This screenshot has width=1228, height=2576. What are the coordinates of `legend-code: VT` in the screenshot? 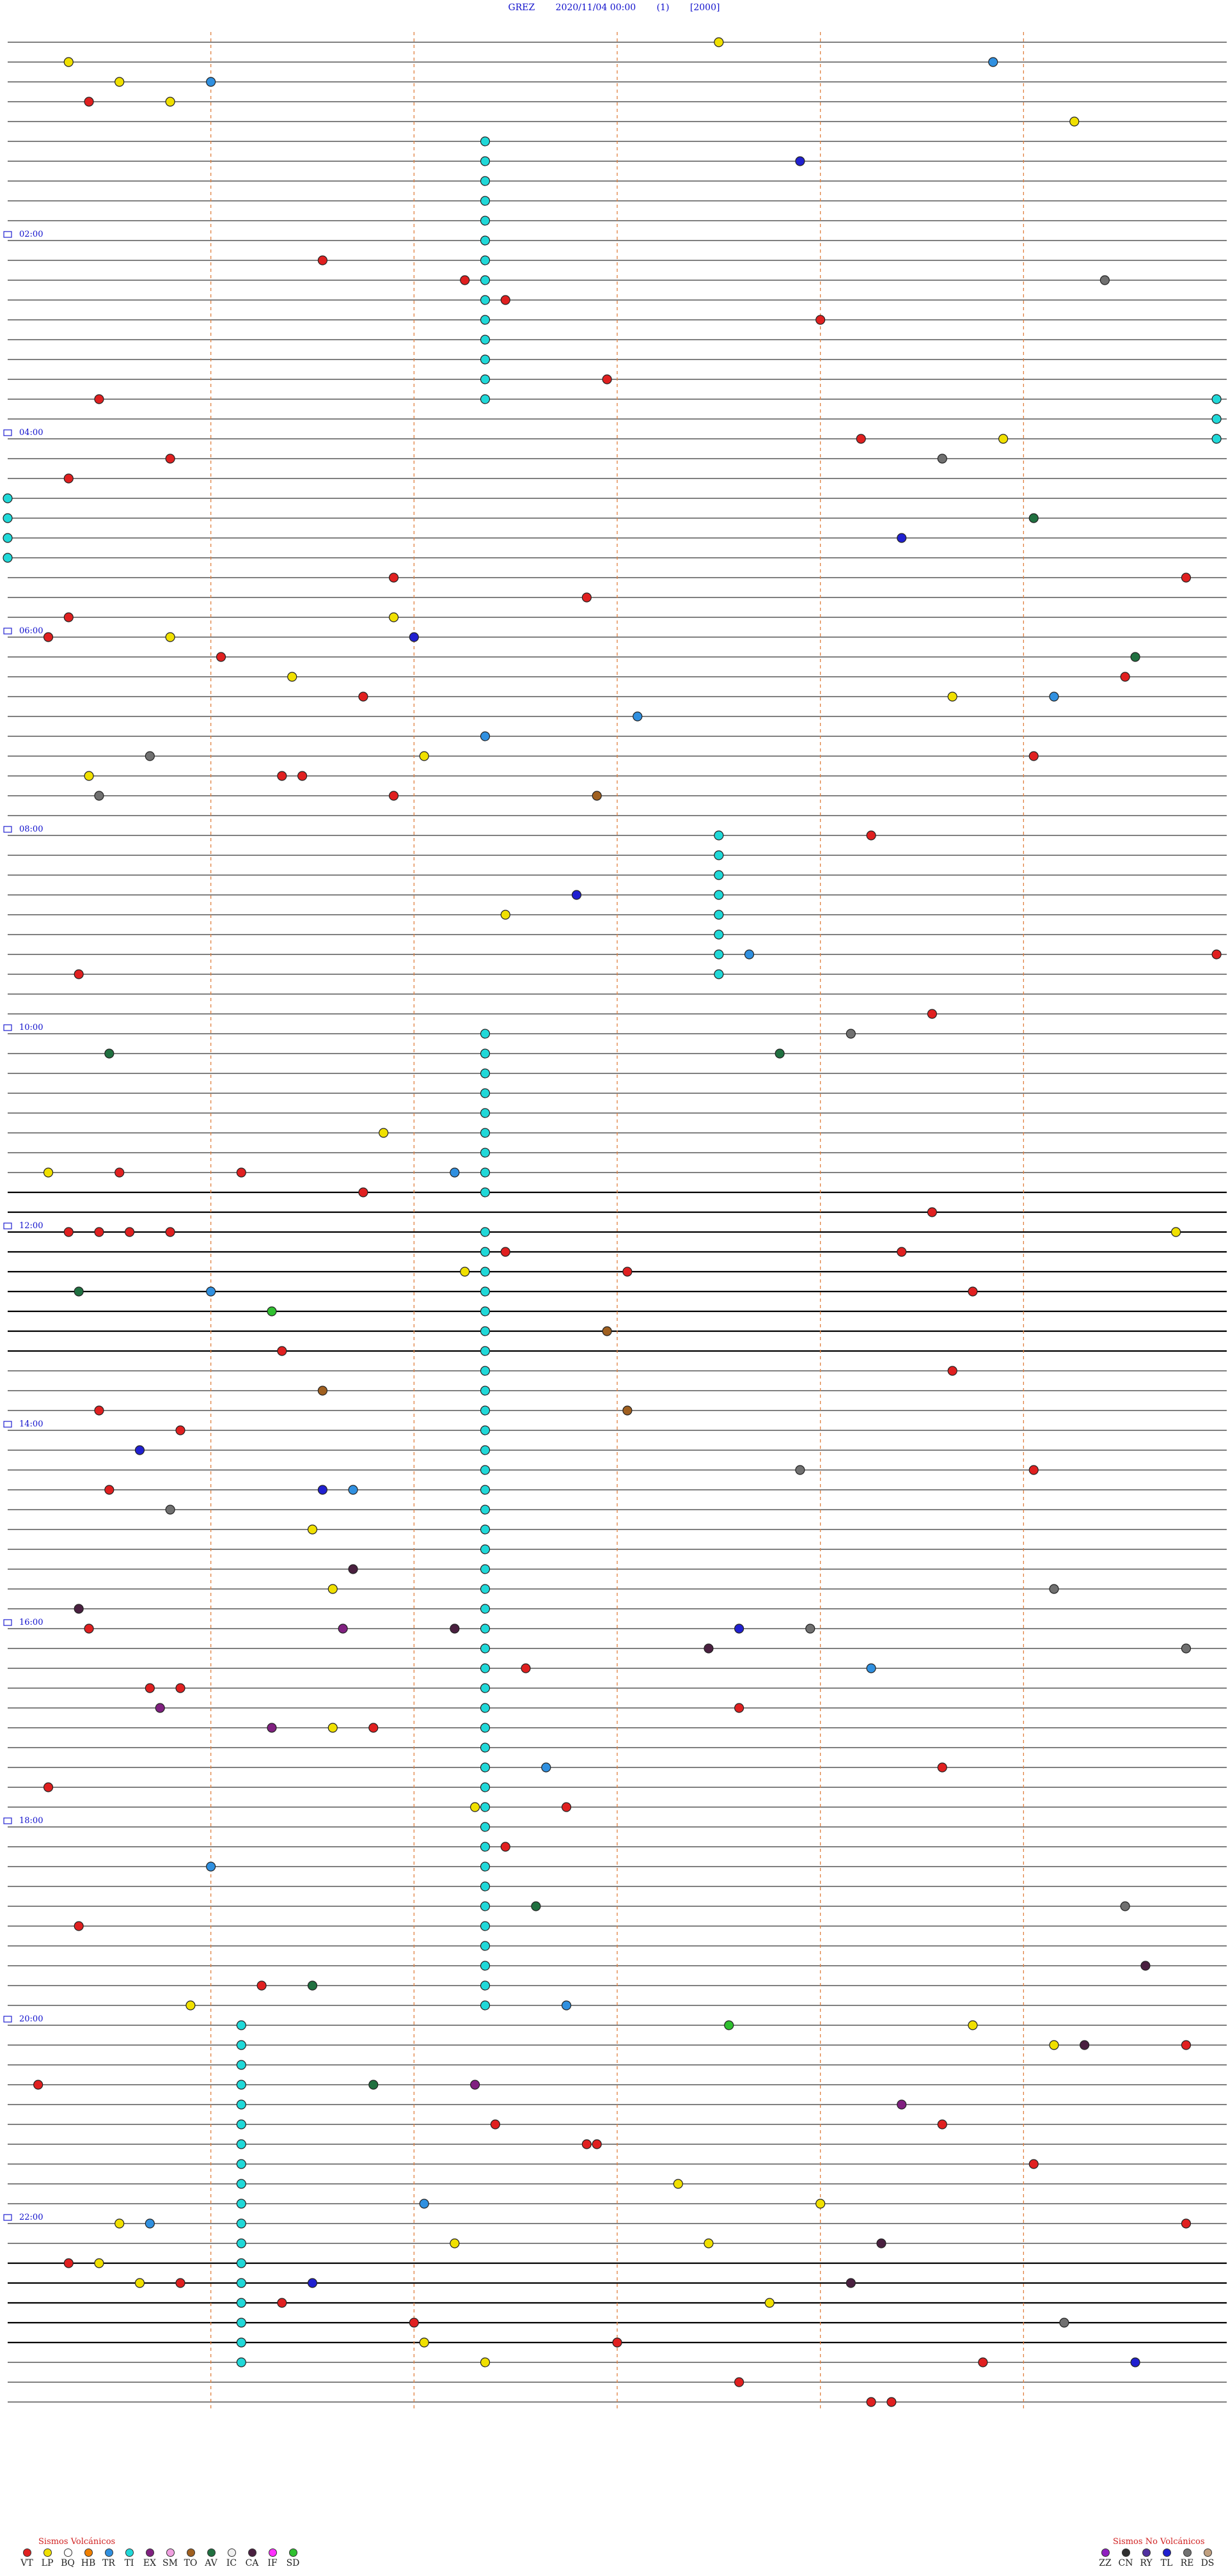 It's located at (26, 2563).